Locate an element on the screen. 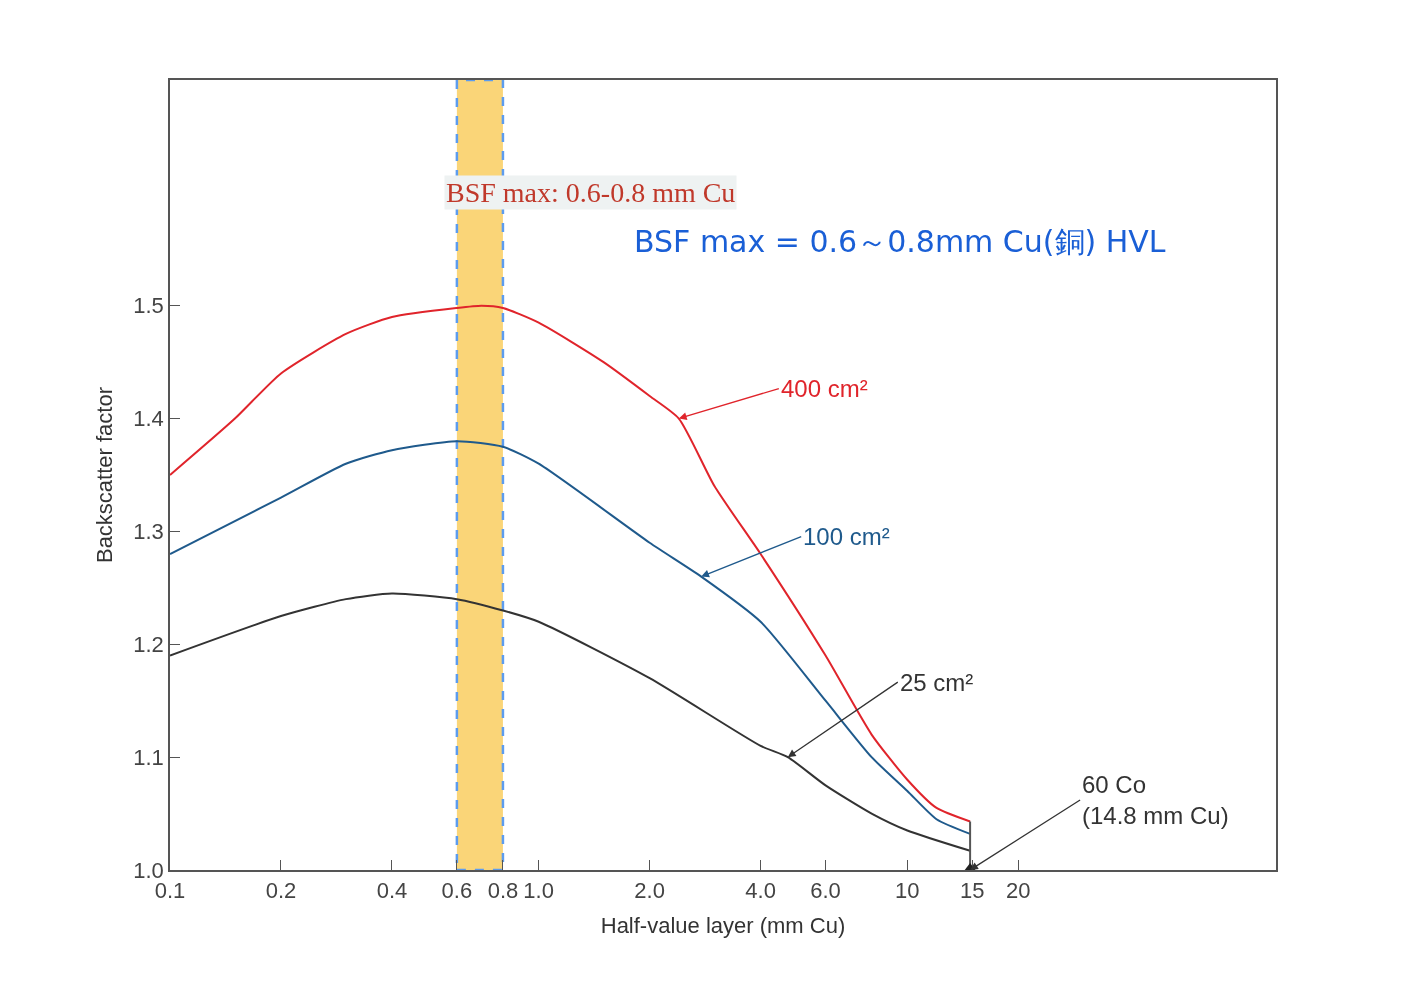  annotation: 60 Co (14.8 mm Cu) is located at coordinates (1155, 800).